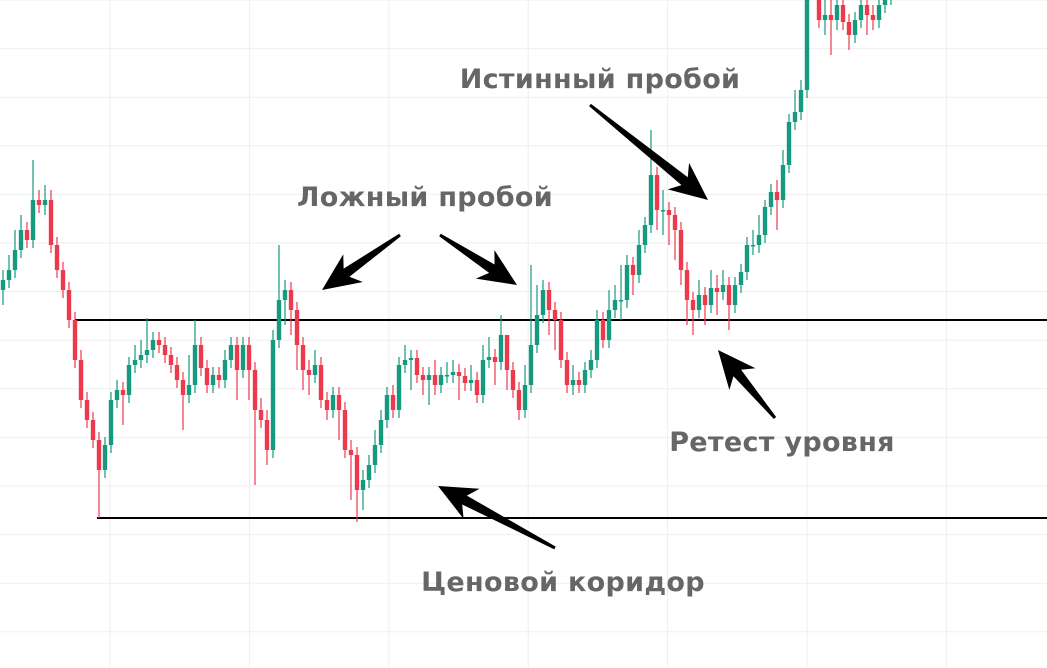 This screenshot has width=1047, height=668. I want to click on label-retest: Ретест уровня, so click(782, 442).